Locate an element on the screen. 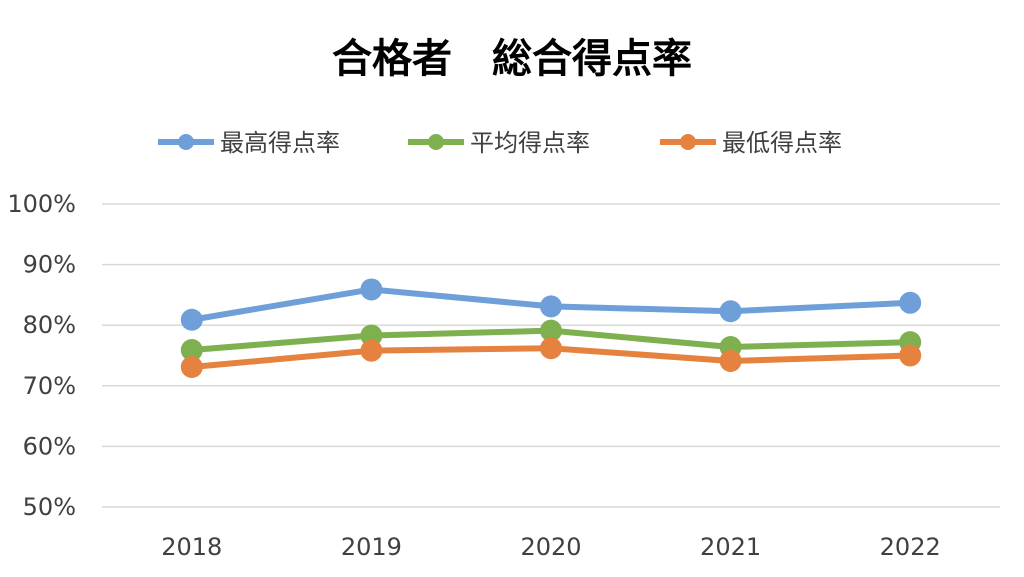 Image resolution: width=1024 pixels, height=577 pixels. legend-item: 平均得点率 is located at coordinates (499, 143).